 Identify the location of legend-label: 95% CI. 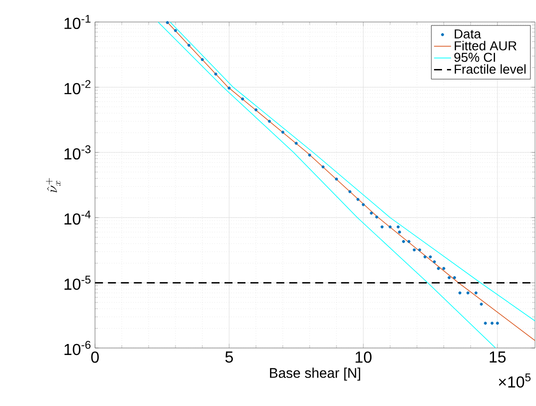
(474, 57).